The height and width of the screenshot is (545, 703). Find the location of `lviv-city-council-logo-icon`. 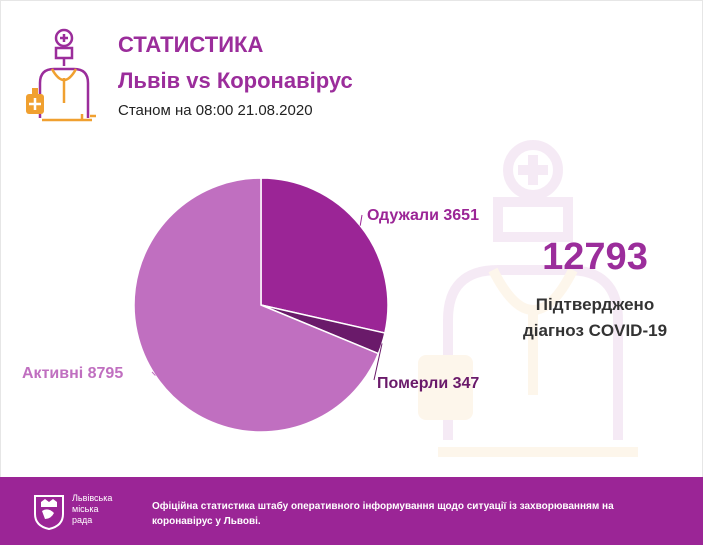

lviv-city-council-logo-icon is located at coordinates (49, 513).